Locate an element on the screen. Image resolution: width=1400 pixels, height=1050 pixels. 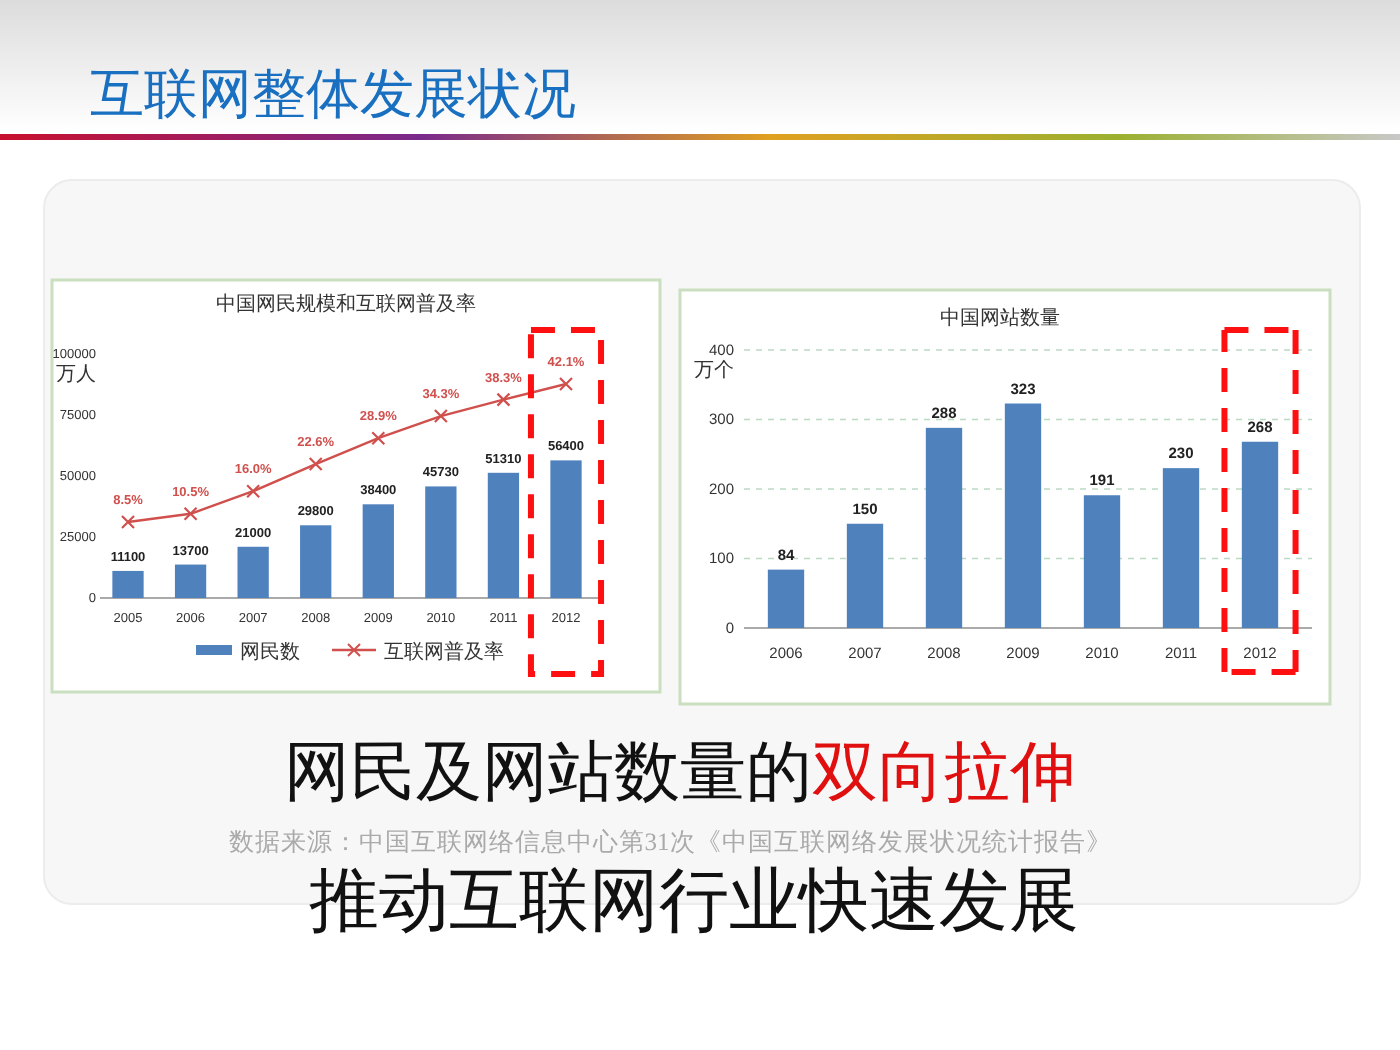
text: 推动互联网行业快速发展 is located at coordinates (694, 901).